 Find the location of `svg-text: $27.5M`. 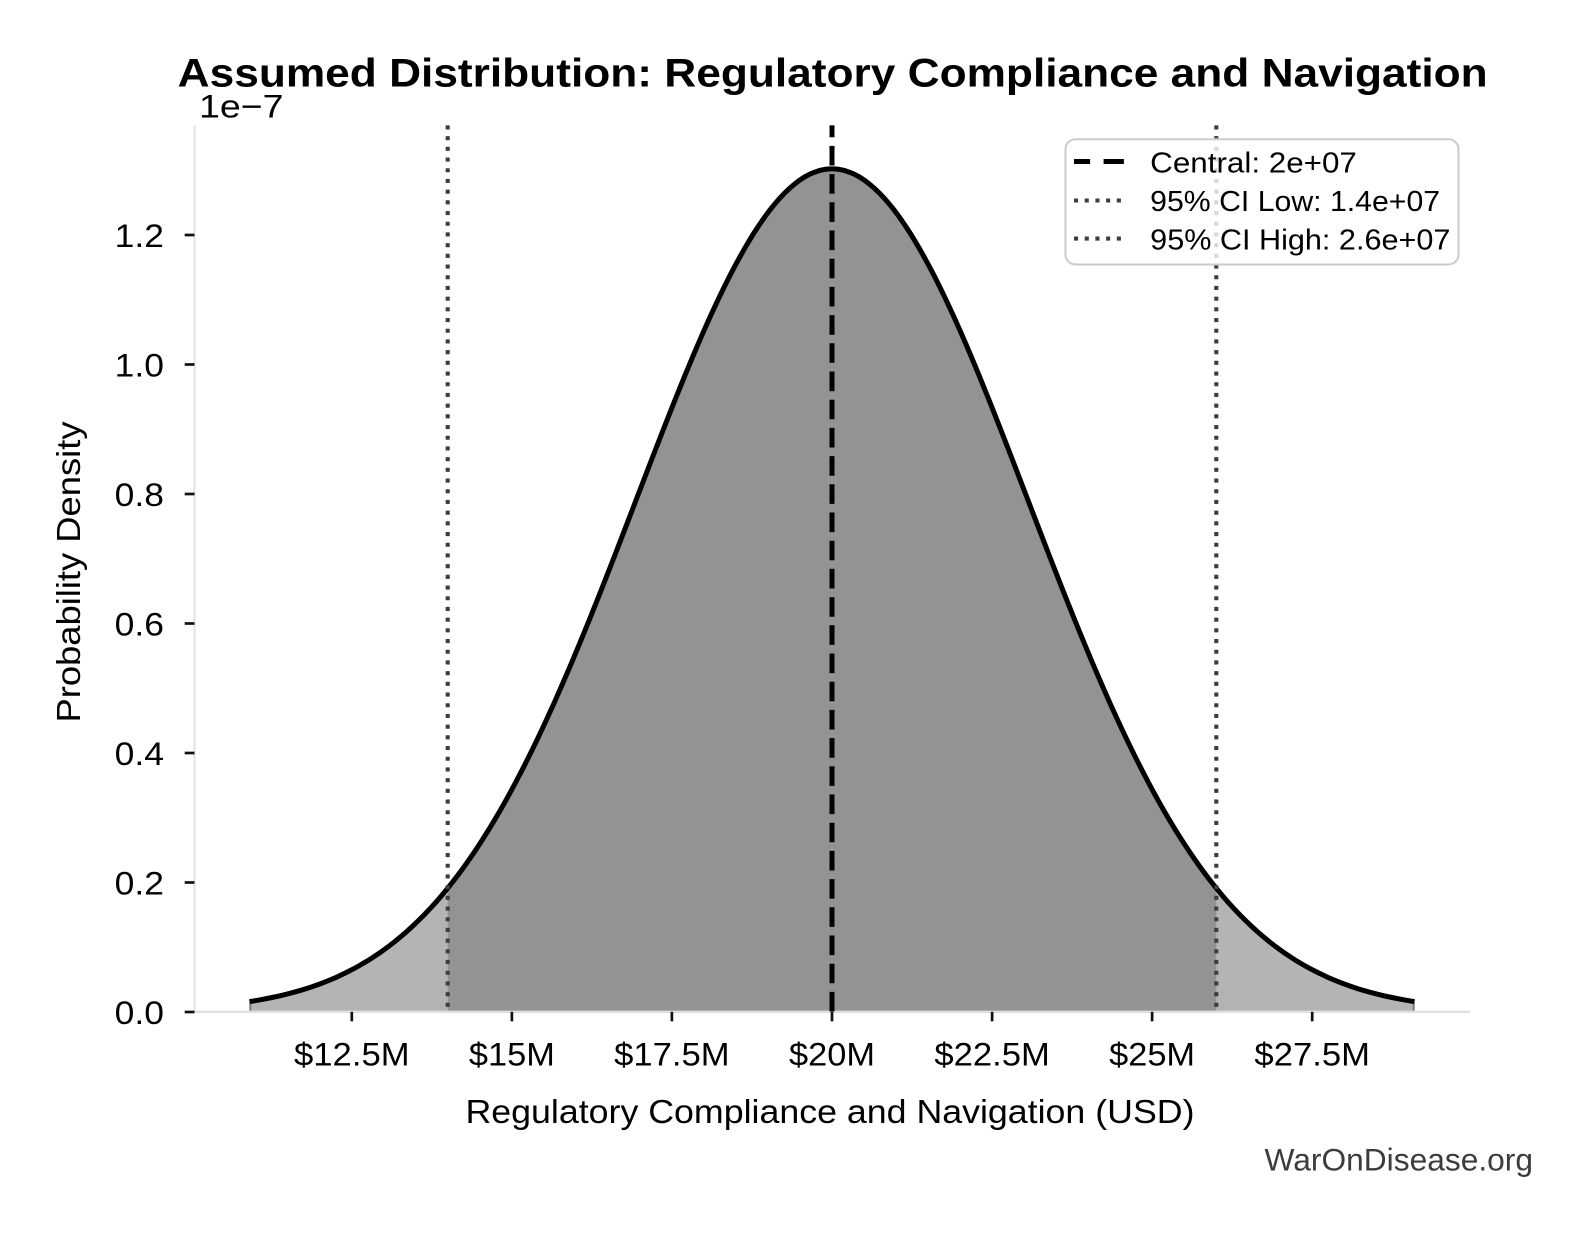

svg-text: $27.5M is located at coordinates (1312, 1055).